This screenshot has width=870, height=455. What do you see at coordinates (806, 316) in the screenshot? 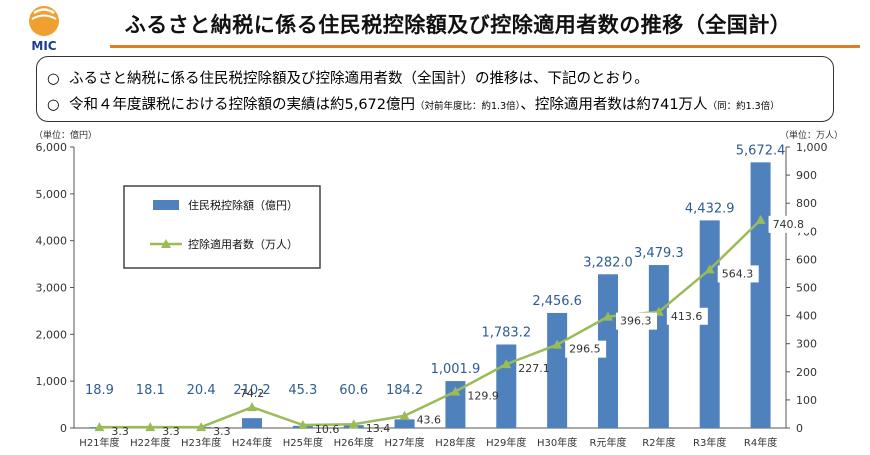
I see `right-axis-tick-label: 400` at bounding box center [806, 316].